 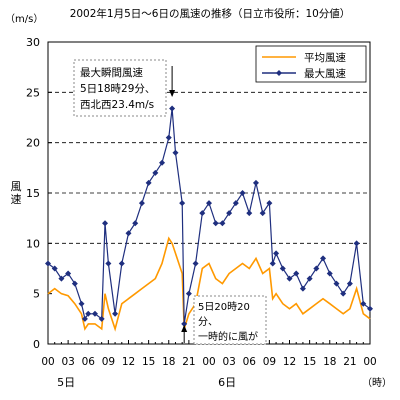 What do you see at coordinates (228, 336) in the screenshot?
I see `annotation-2-text: 一時的に風が` at bounding box center [228, 336].